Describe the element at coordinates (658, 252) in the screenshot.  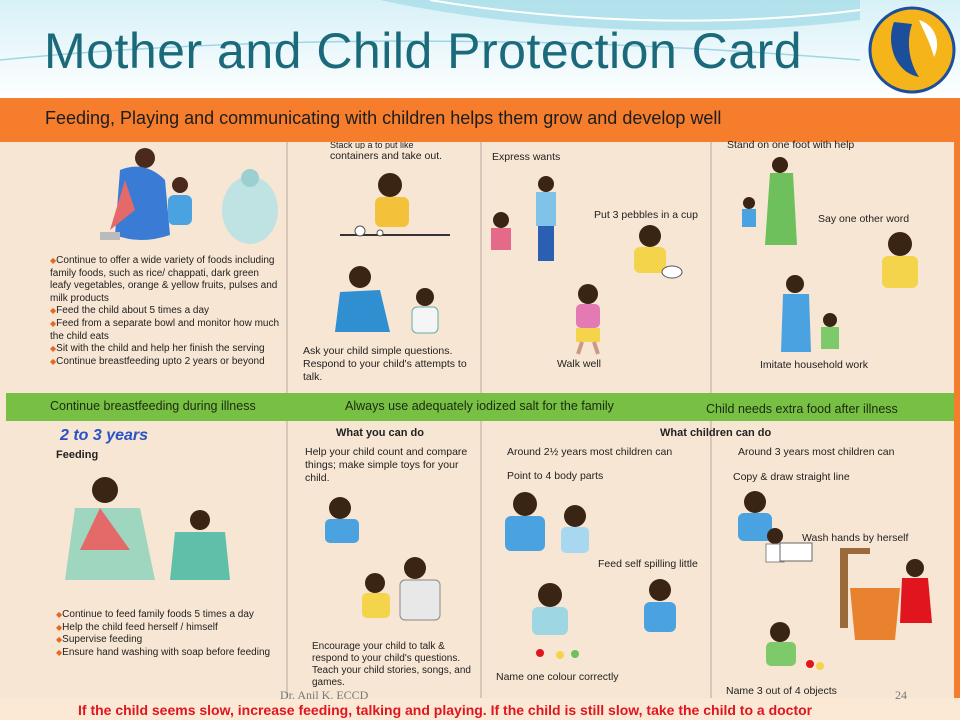
I see `child-pebbles-illustration` at that location.